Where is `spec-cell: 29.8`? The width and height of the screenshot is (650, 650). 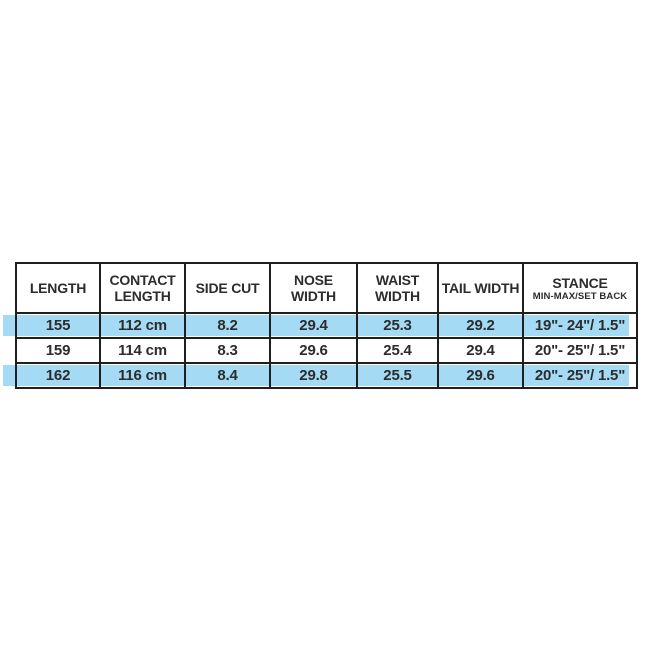
spec-cell: 29.8 is located at coordinates (313, 375).